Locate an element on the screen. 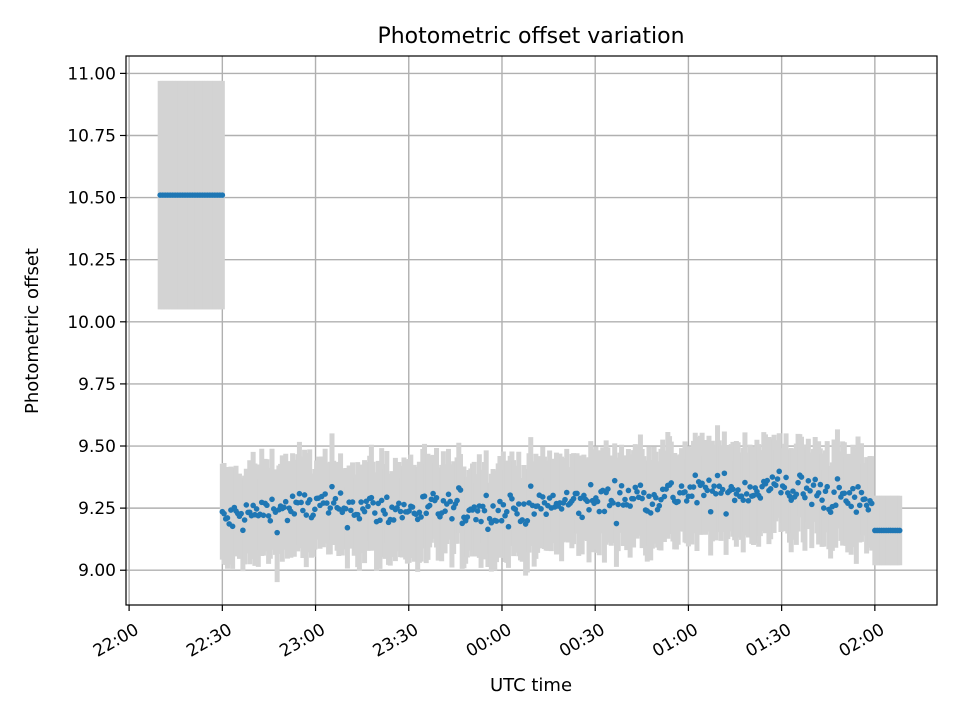 The height and width of the screenshot is (720, 960). y-tick-label: 10.00 is located at coordinates (91, 323).